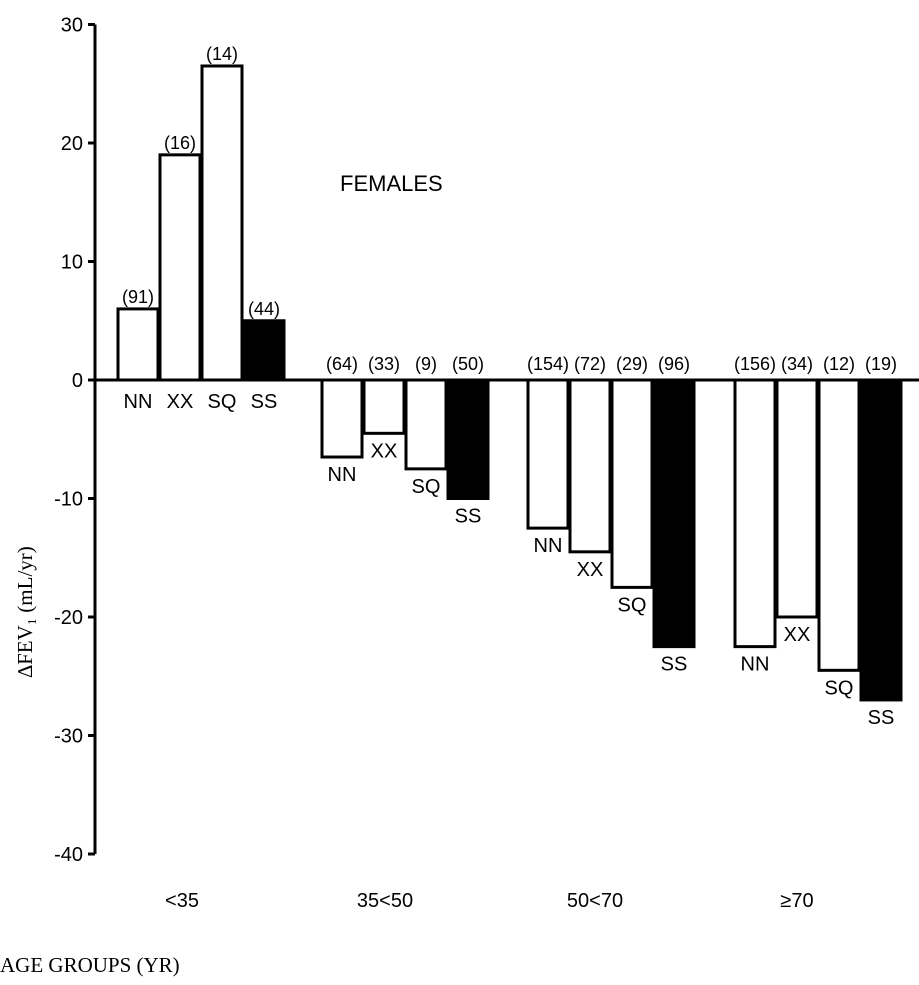 This screenshot has height=985, width=919. What do you see at coordinates (839, 525) in the screenshot?
I see `bar-≥70-SQ` at bounding box center [839, 525].